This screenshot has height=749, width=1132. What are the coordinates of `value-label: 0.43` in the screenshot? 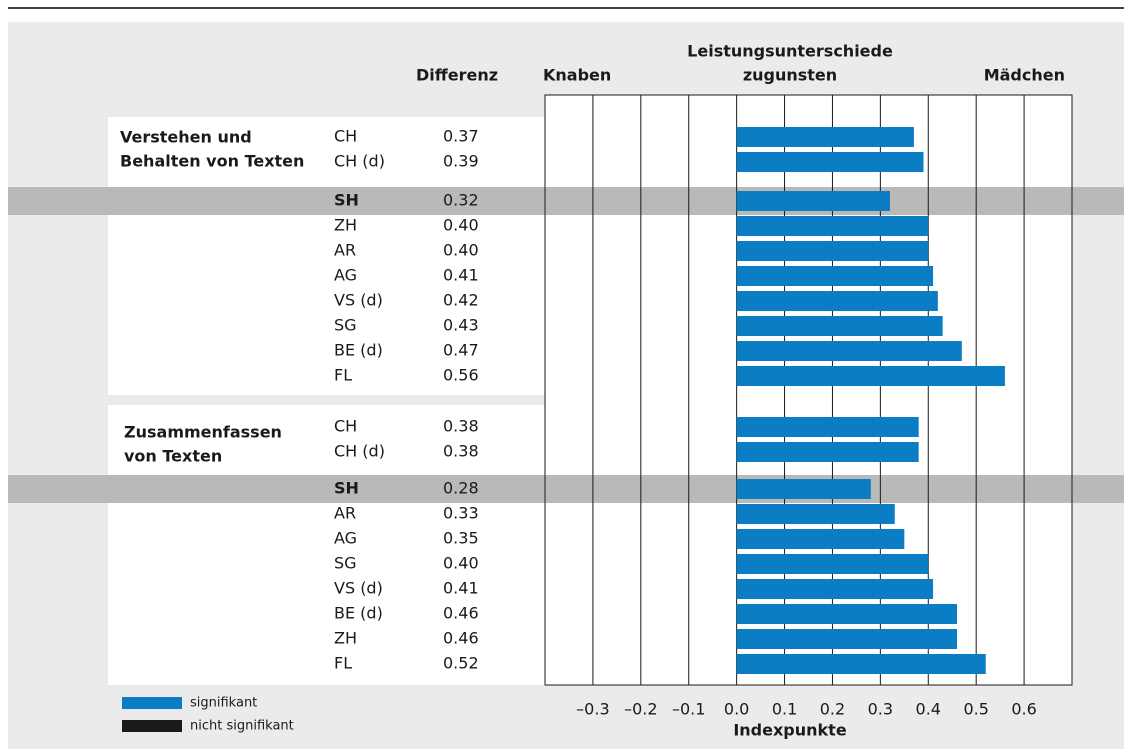 It's located at (461, 325).